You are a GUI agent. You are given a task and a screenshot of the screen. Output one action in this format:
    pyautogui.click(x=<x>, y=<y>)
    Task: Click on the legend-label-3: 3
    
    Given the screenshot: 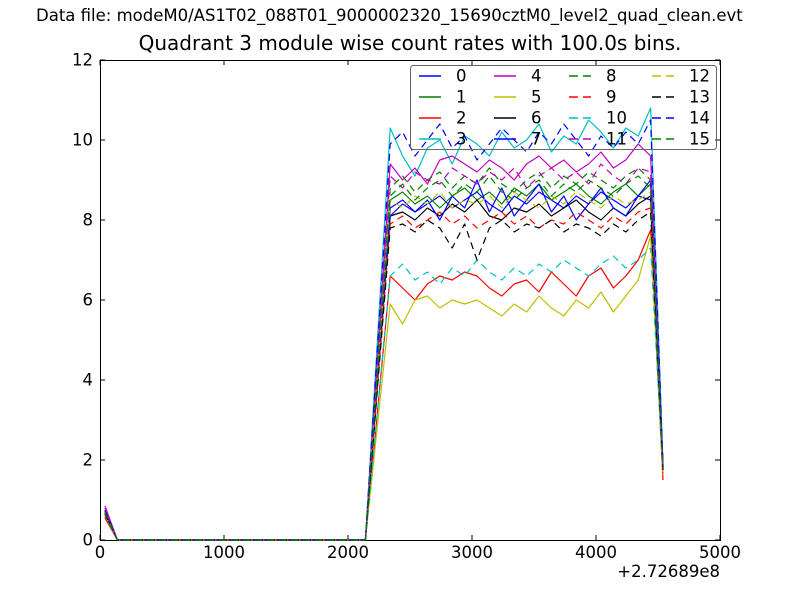 What is the action you would take?
    pyautogui.click(x=461, y=139)
    